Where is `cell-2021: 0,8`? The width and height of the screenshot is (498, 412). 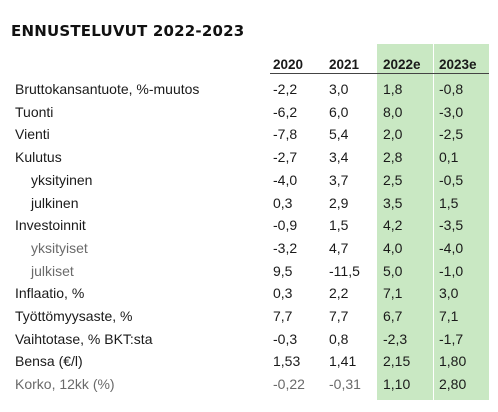
cell-2021: 0,8 is located at coordinates (339, 339).